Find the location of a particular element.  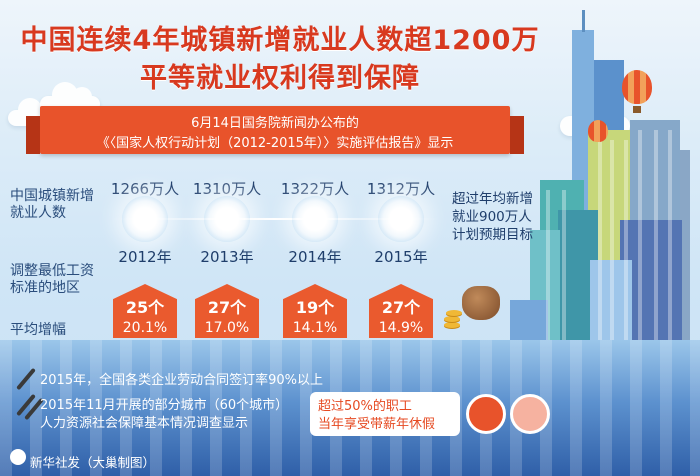

leave-sticker-text: 超过50%的职工 当年享受带薪年休假 is located at coordinates (388, 416).